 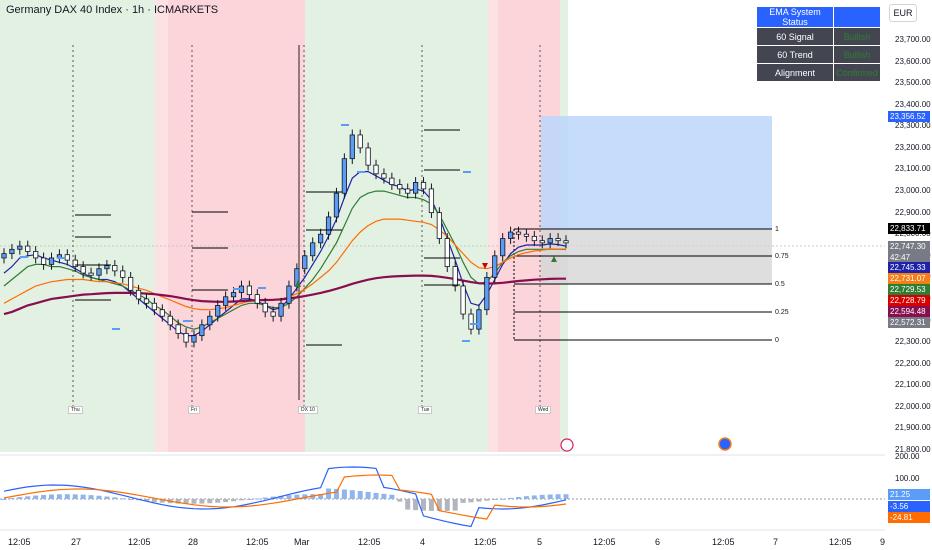 I want to click on day-label: Tue, so click(x=425, y=410).